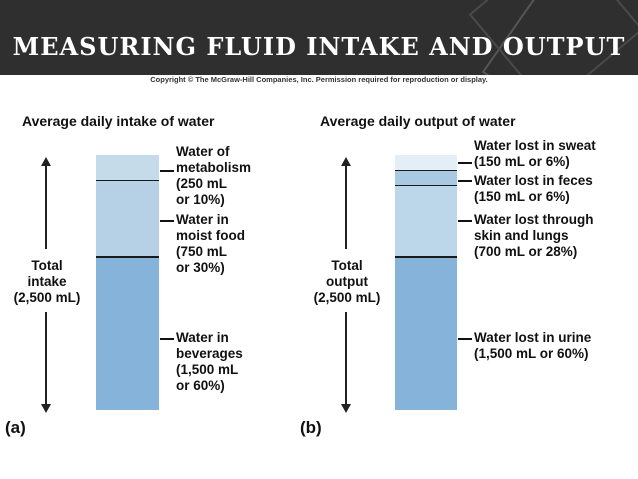  Describe the element at coordinates (347, 281) in the screenshot. I see `output-total-label: Total output (2,500 mL)` at that location.